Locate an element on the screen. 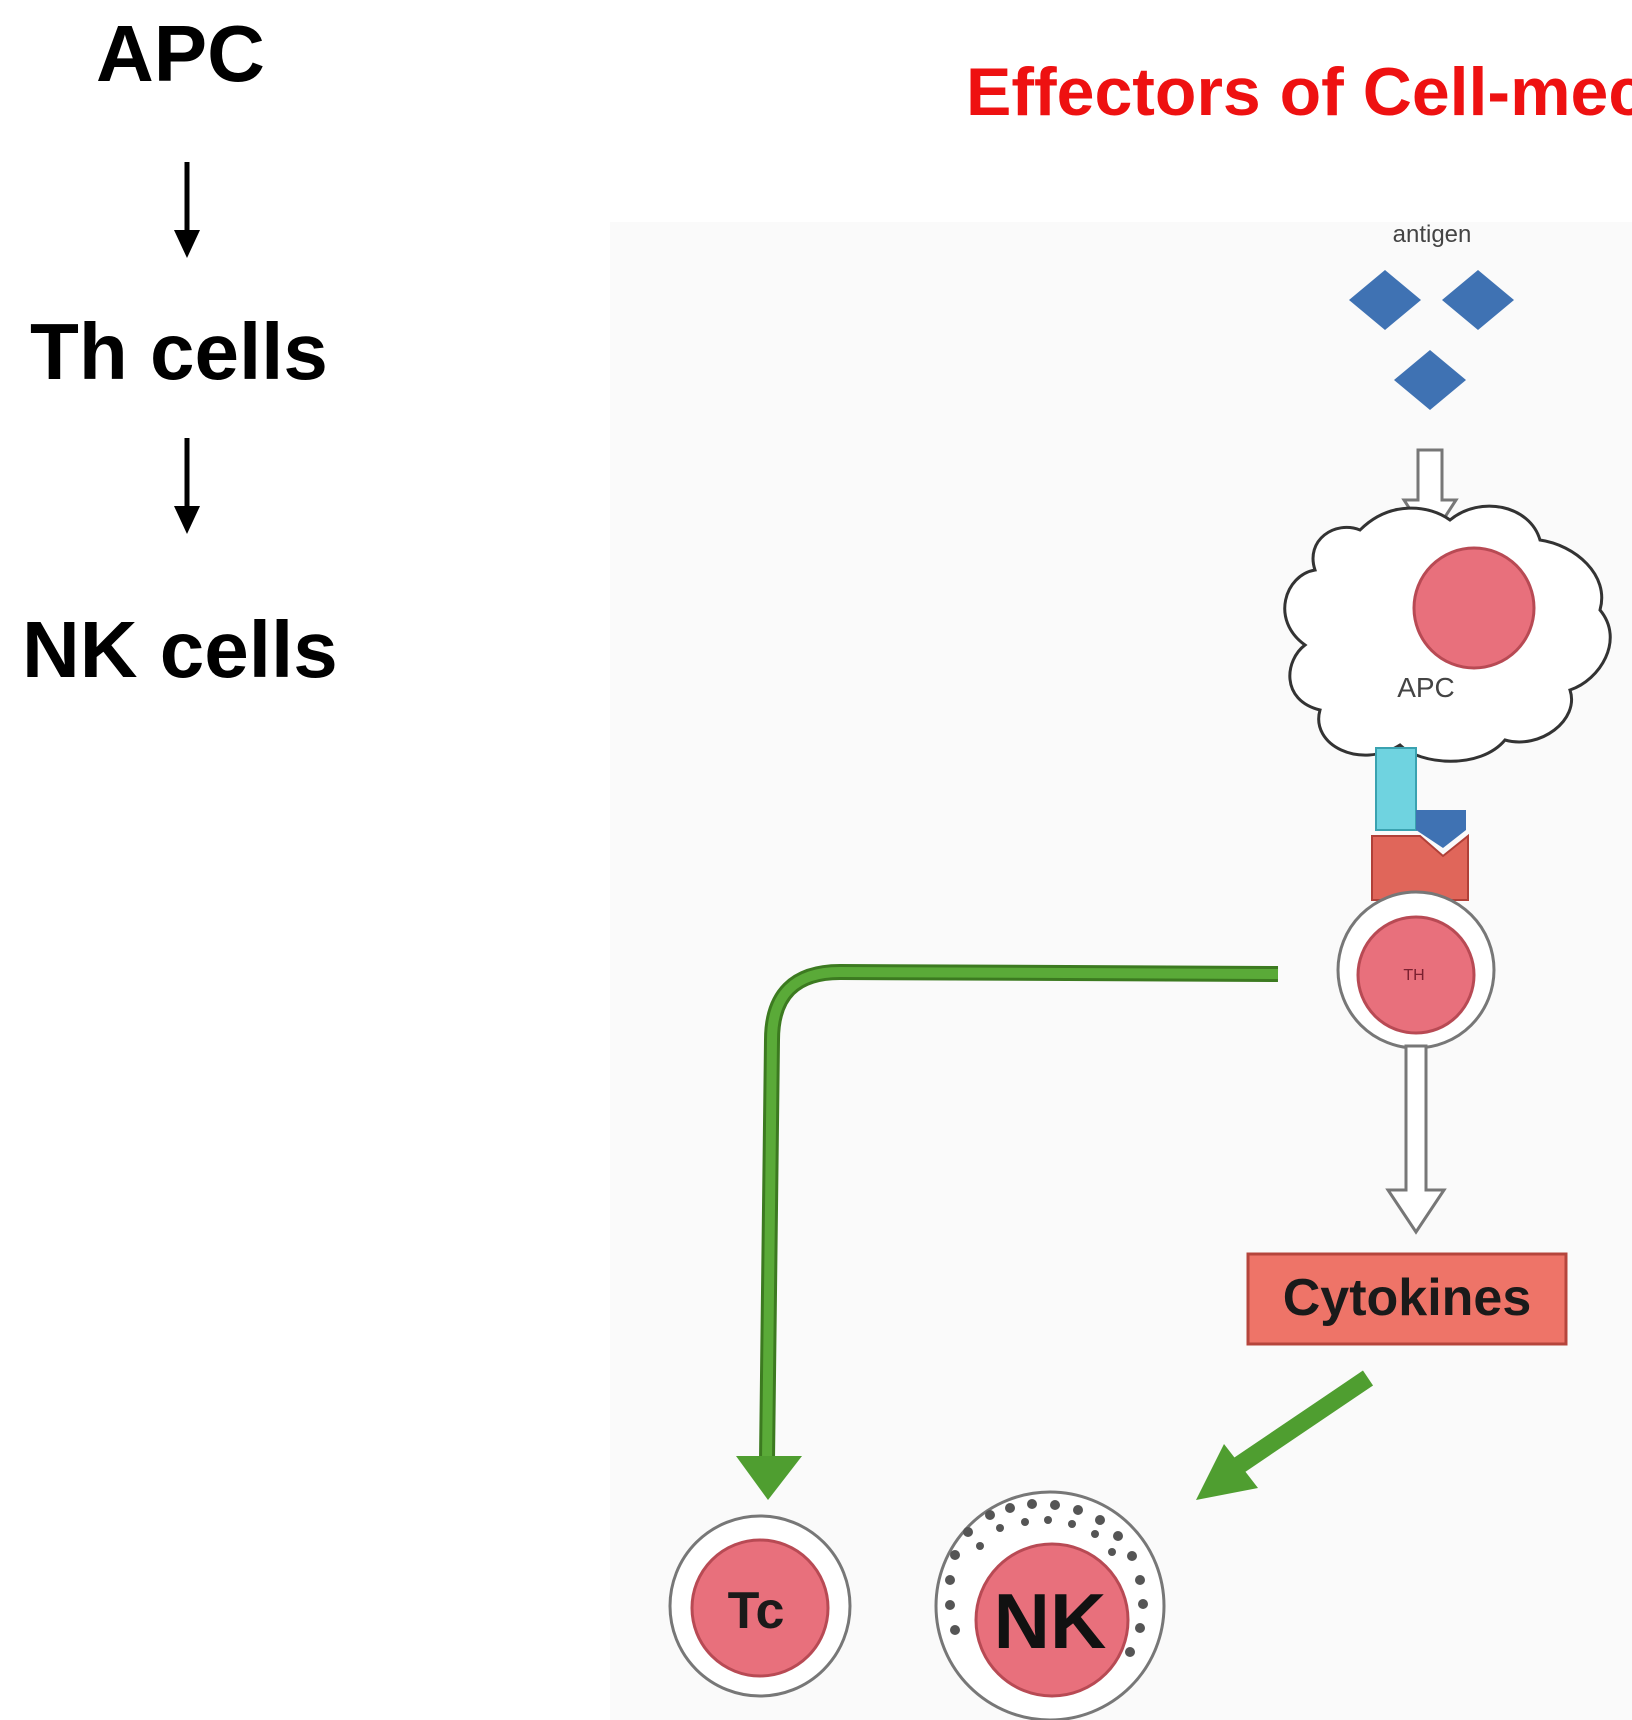 This screenshot has height=1720, width=1632. th-nucleus is located at coordinates (1416, 975).